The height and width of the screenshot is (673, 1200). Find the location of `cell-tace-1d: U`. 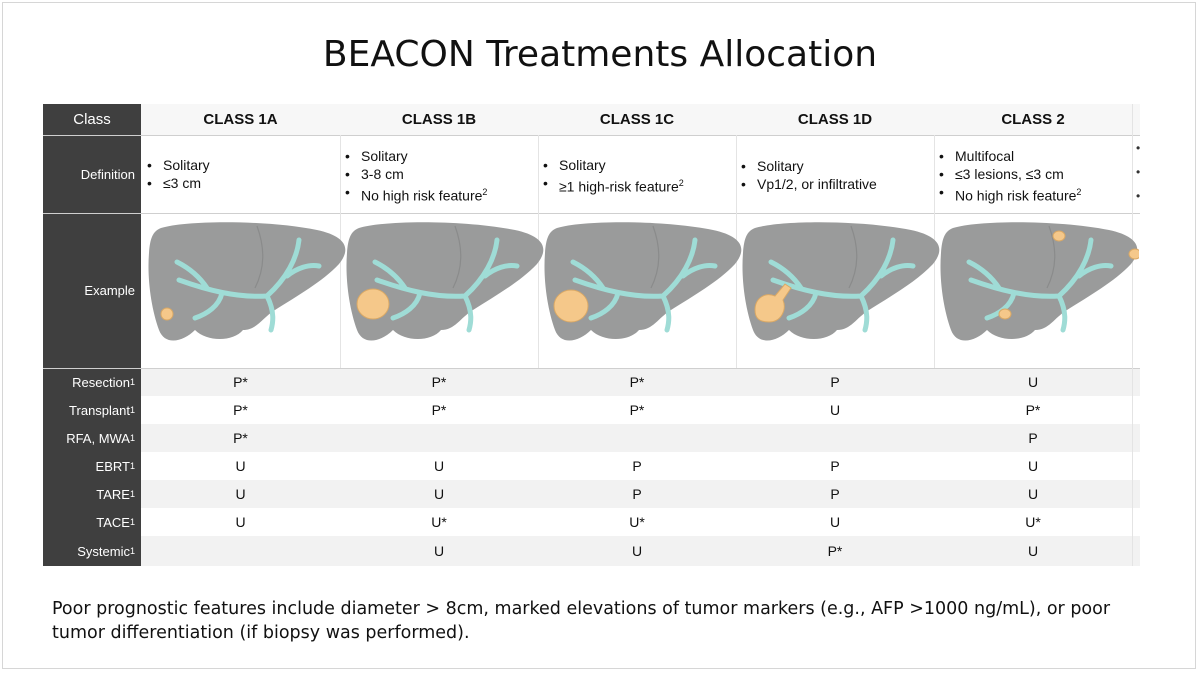

cell-tace-1d: U is located at coordinates (835, 522).